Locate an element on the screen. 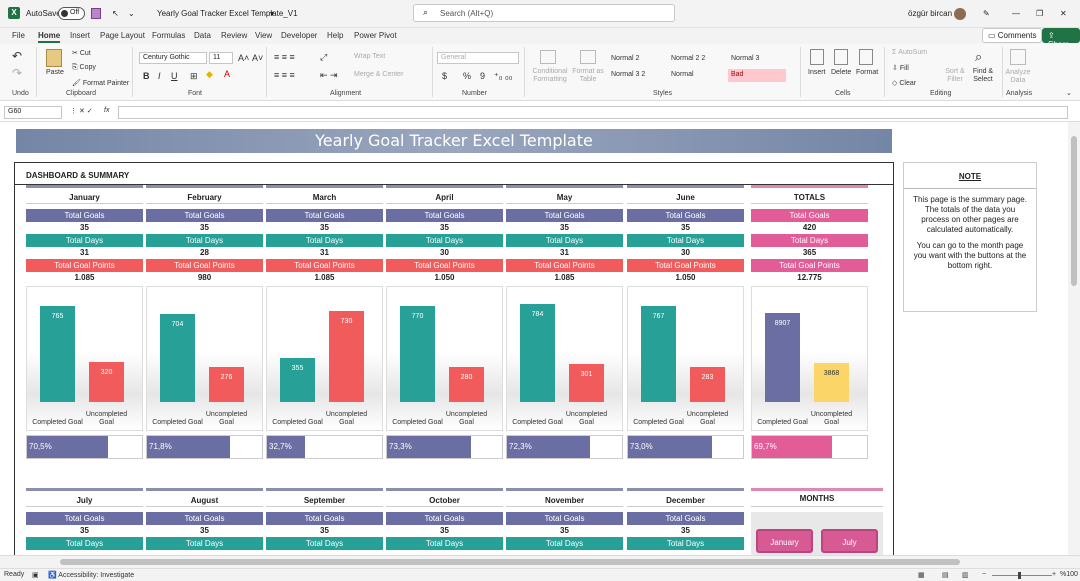 This screenshot has height=581, width=1080. july-nav-button: July is located at coordinates (849, 541).